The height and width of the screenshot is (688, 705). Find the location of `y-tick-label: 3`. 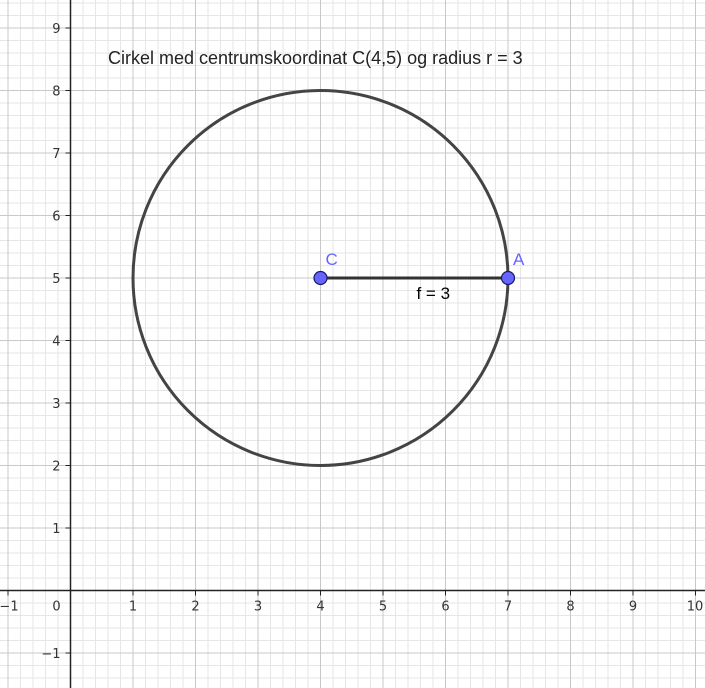

y-tick-label: 3 is located at coordinates (56, 404).